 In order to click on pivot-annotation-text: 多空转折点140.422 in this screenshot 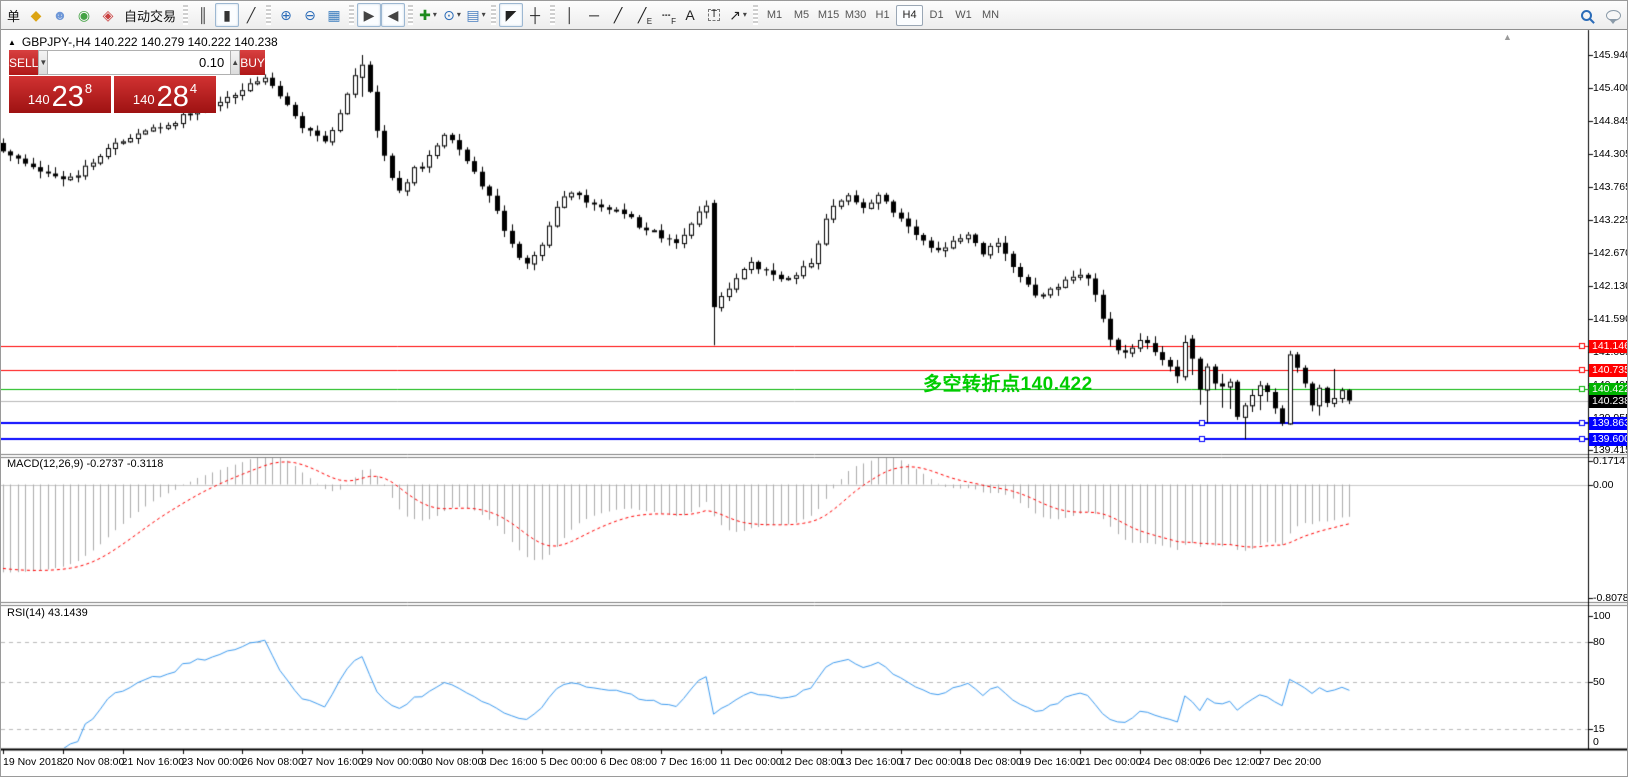, I will do `click(1008, 384)`.